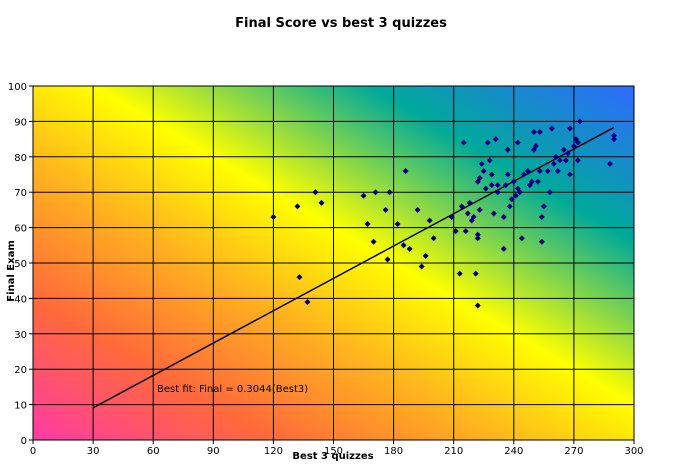 This screenshot has width=683, height=467. Describe the element at coordinates (20, 299) in the screenshot. I see `y-tick-label: 40` at that location.